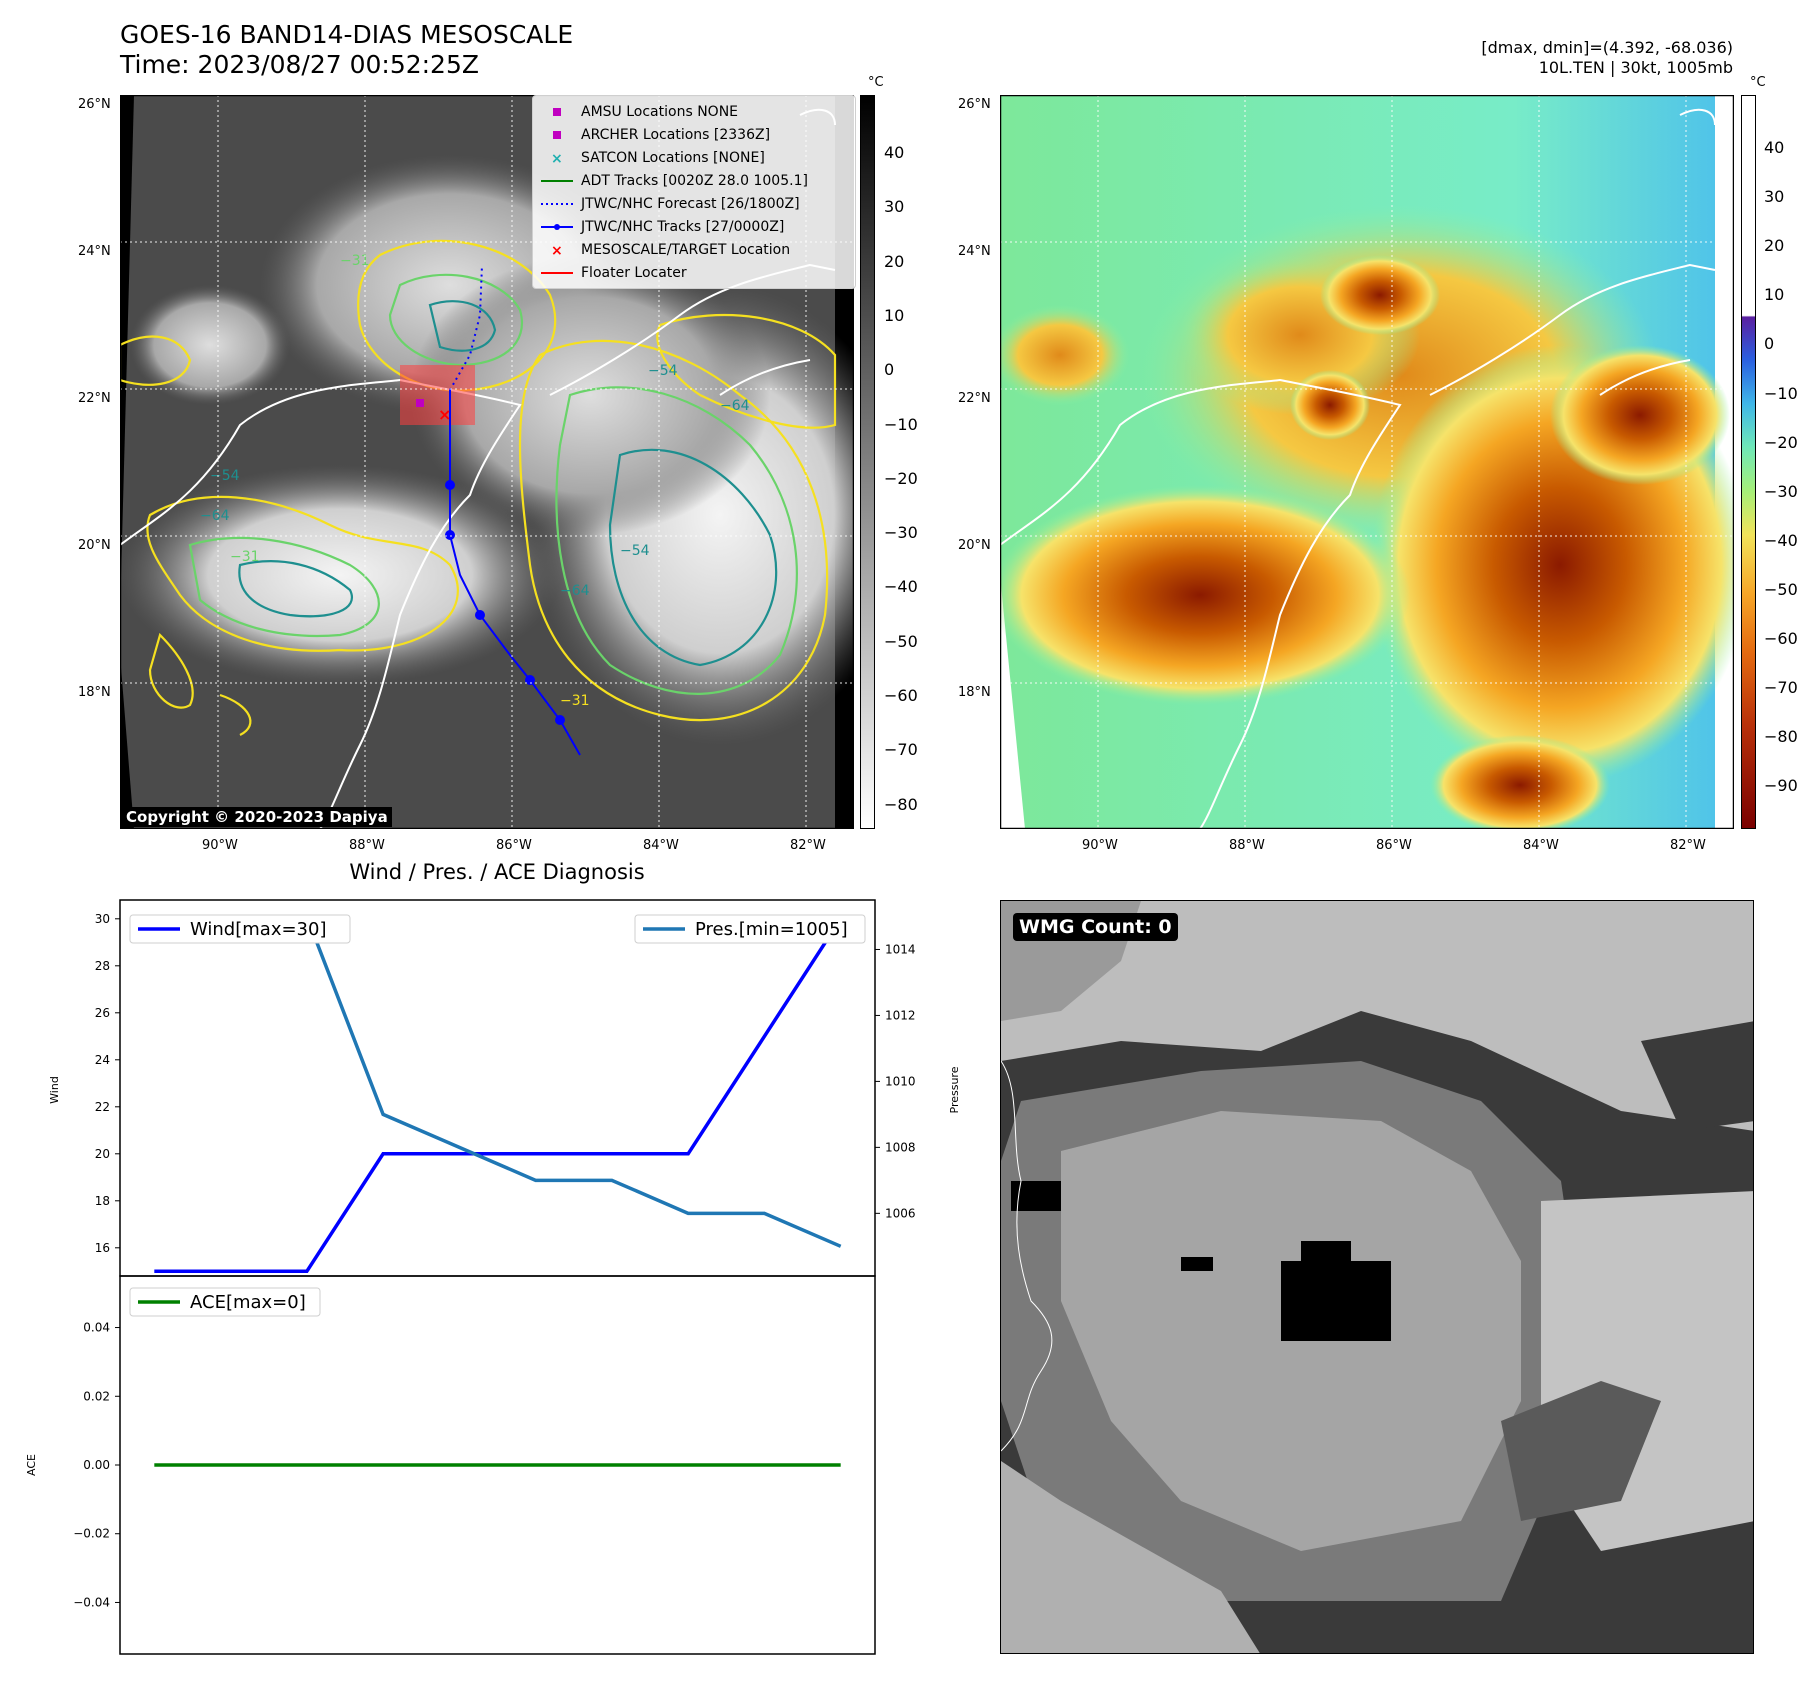 The image size is (1813, 1684). What do you see at coordinates (1748, 462) in the screenshot?
I see `right-colorbar` at bounding box center [1748, 462].